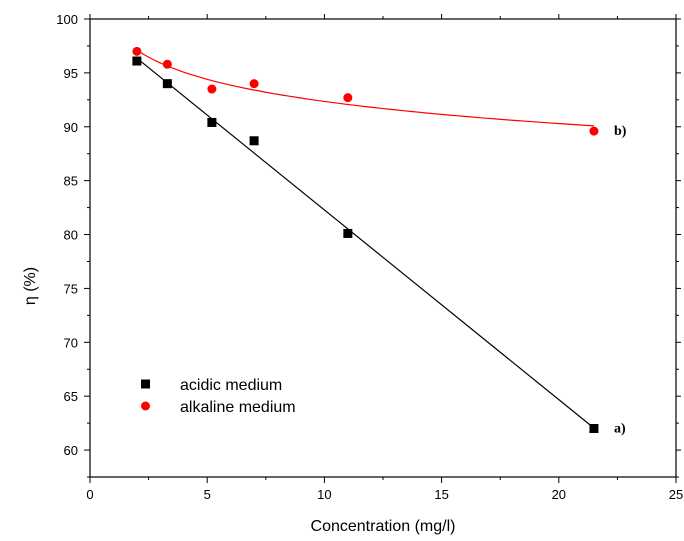  Describe the element at coordinates (71, 73) in the screenshot. I see `y-tick-label: 95` at that location.